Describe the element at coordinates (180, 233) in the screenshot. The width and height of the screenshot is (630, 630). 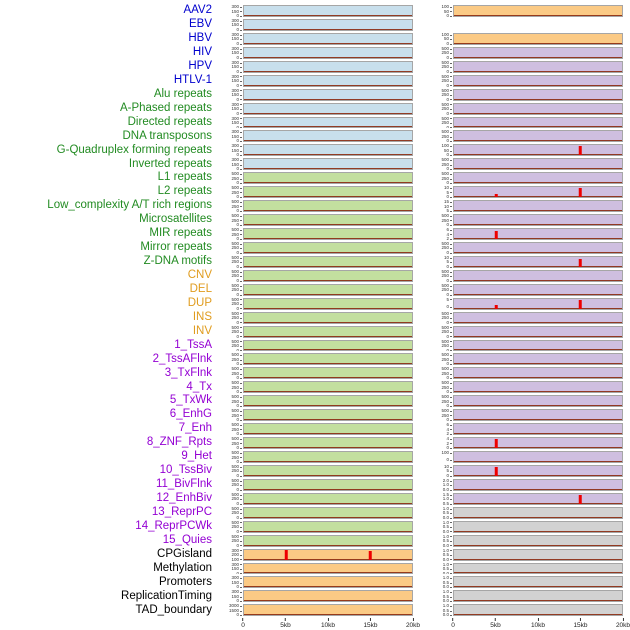
I see `row-label: MIR repeats` at that location.